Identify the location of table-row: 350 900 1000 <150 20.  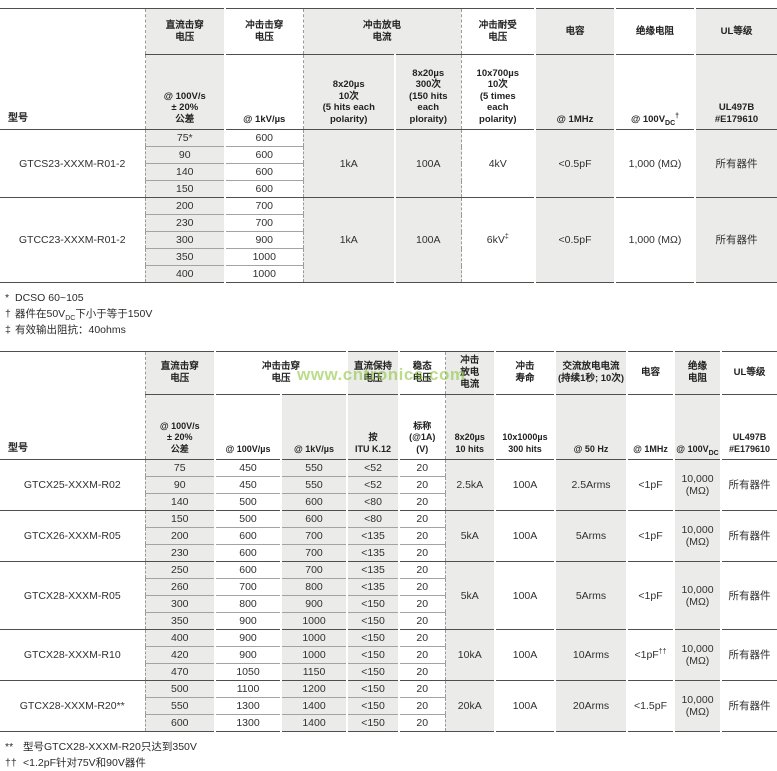
(388, 621).